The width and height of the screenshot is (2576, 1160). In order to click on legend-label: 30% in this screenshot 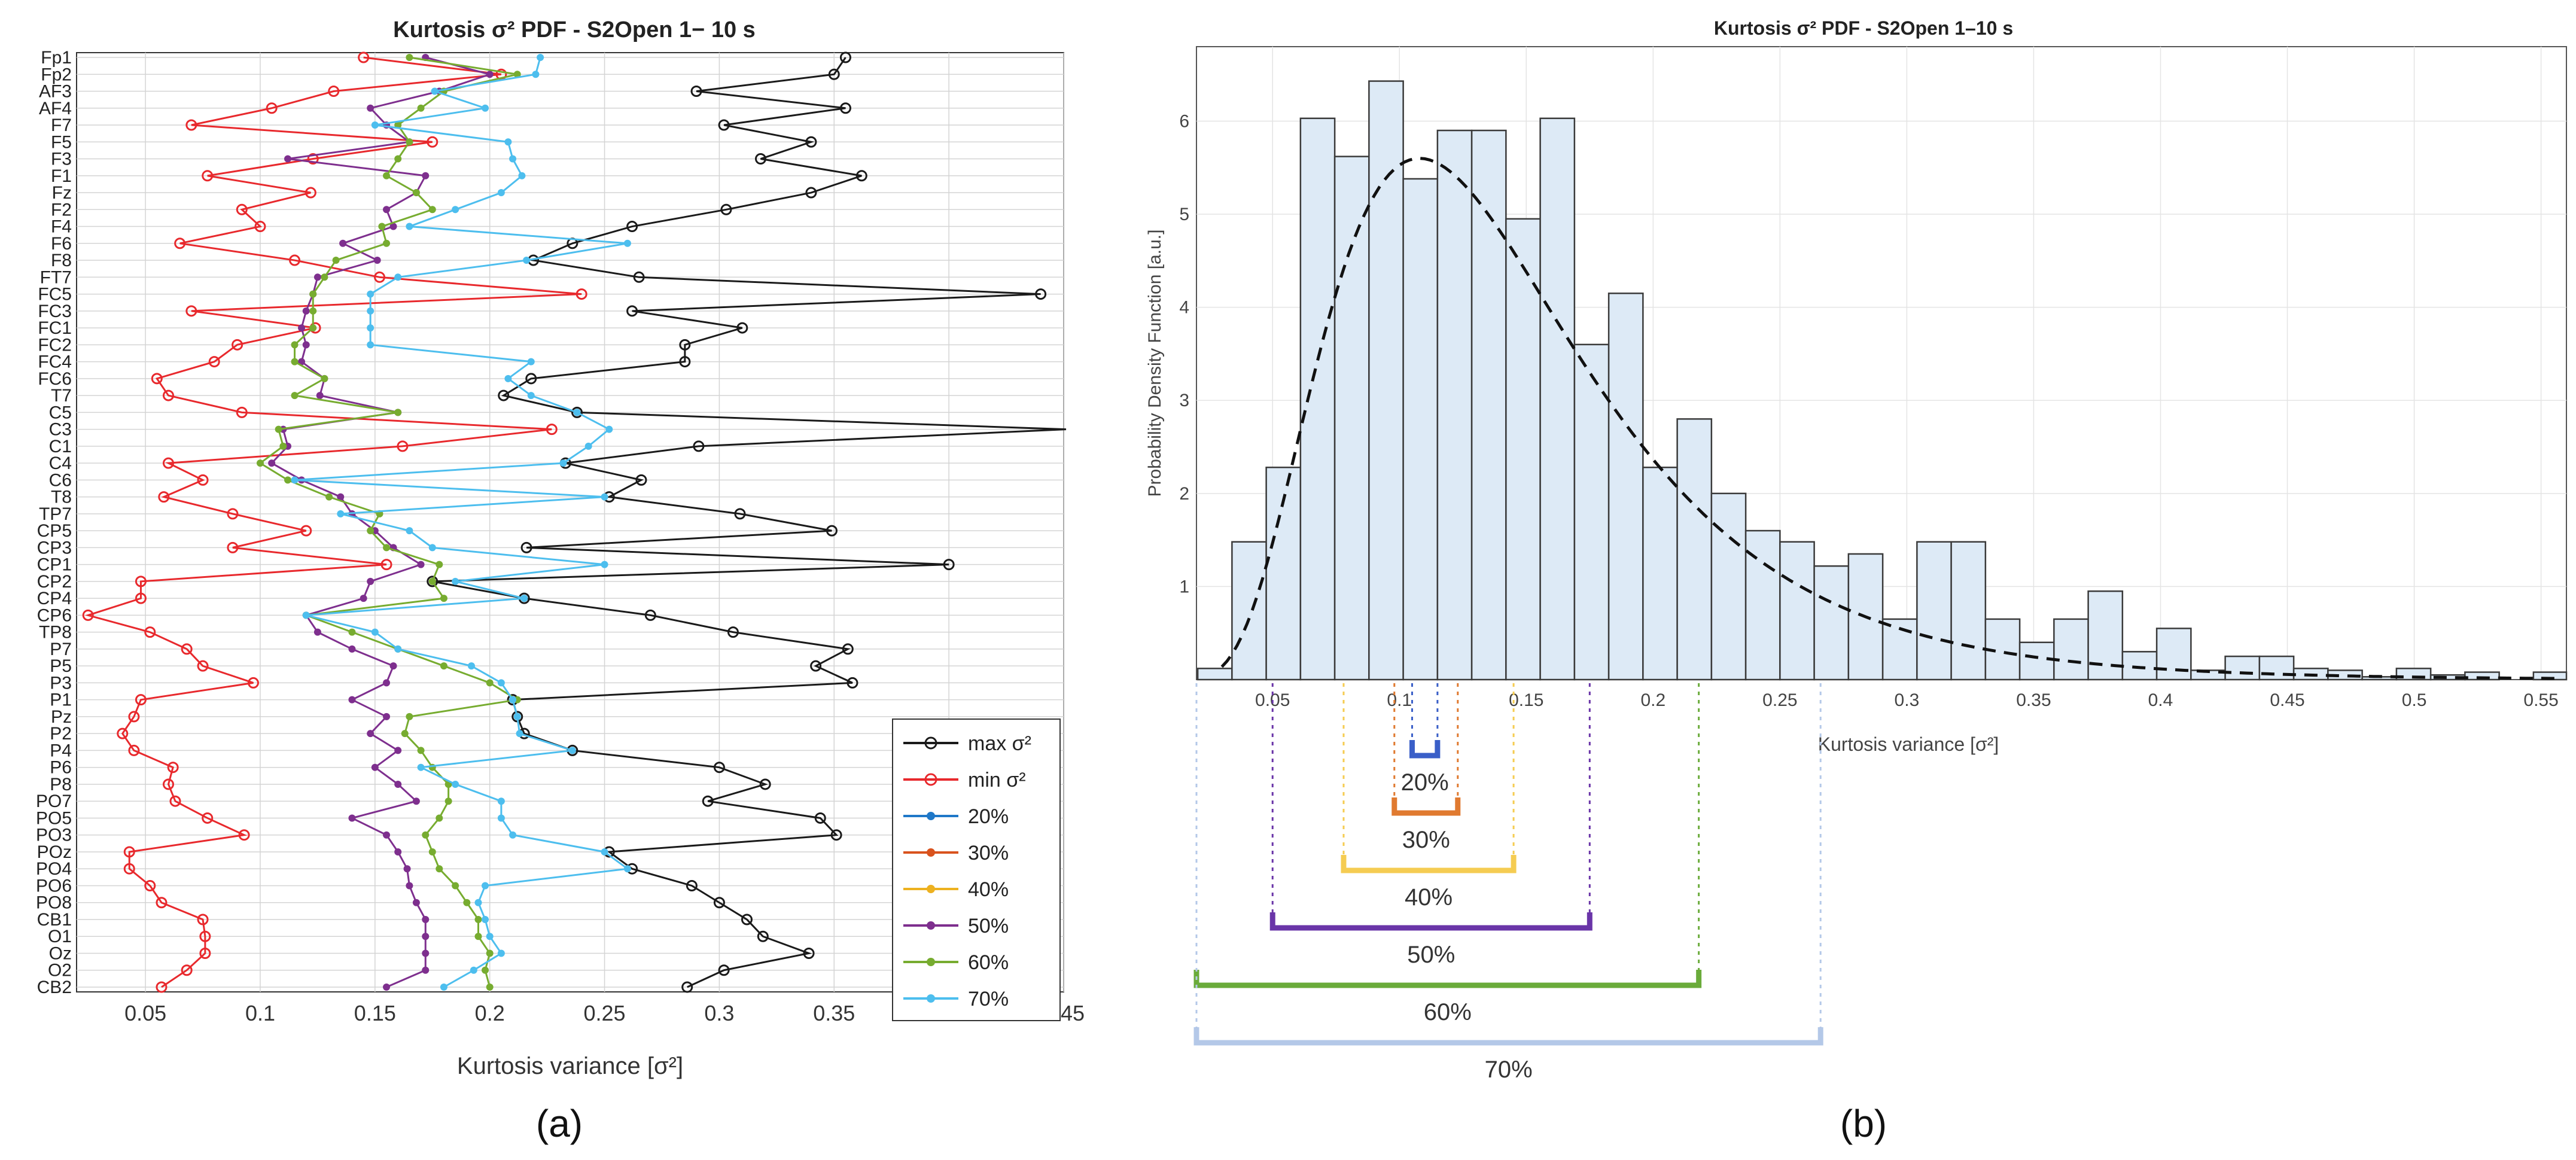, I will do `click(988, 853)`.